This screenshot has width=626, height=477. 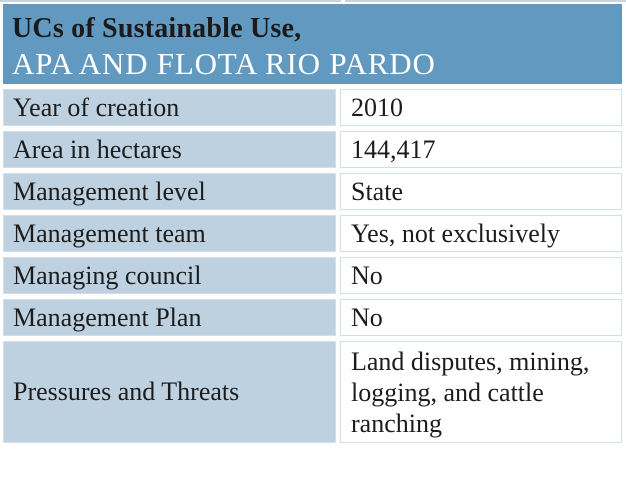 What do you see at coordinates (481, 275) in the screenshot?
I see `row-value-managing-council: No` at bounding box center [481, 275].